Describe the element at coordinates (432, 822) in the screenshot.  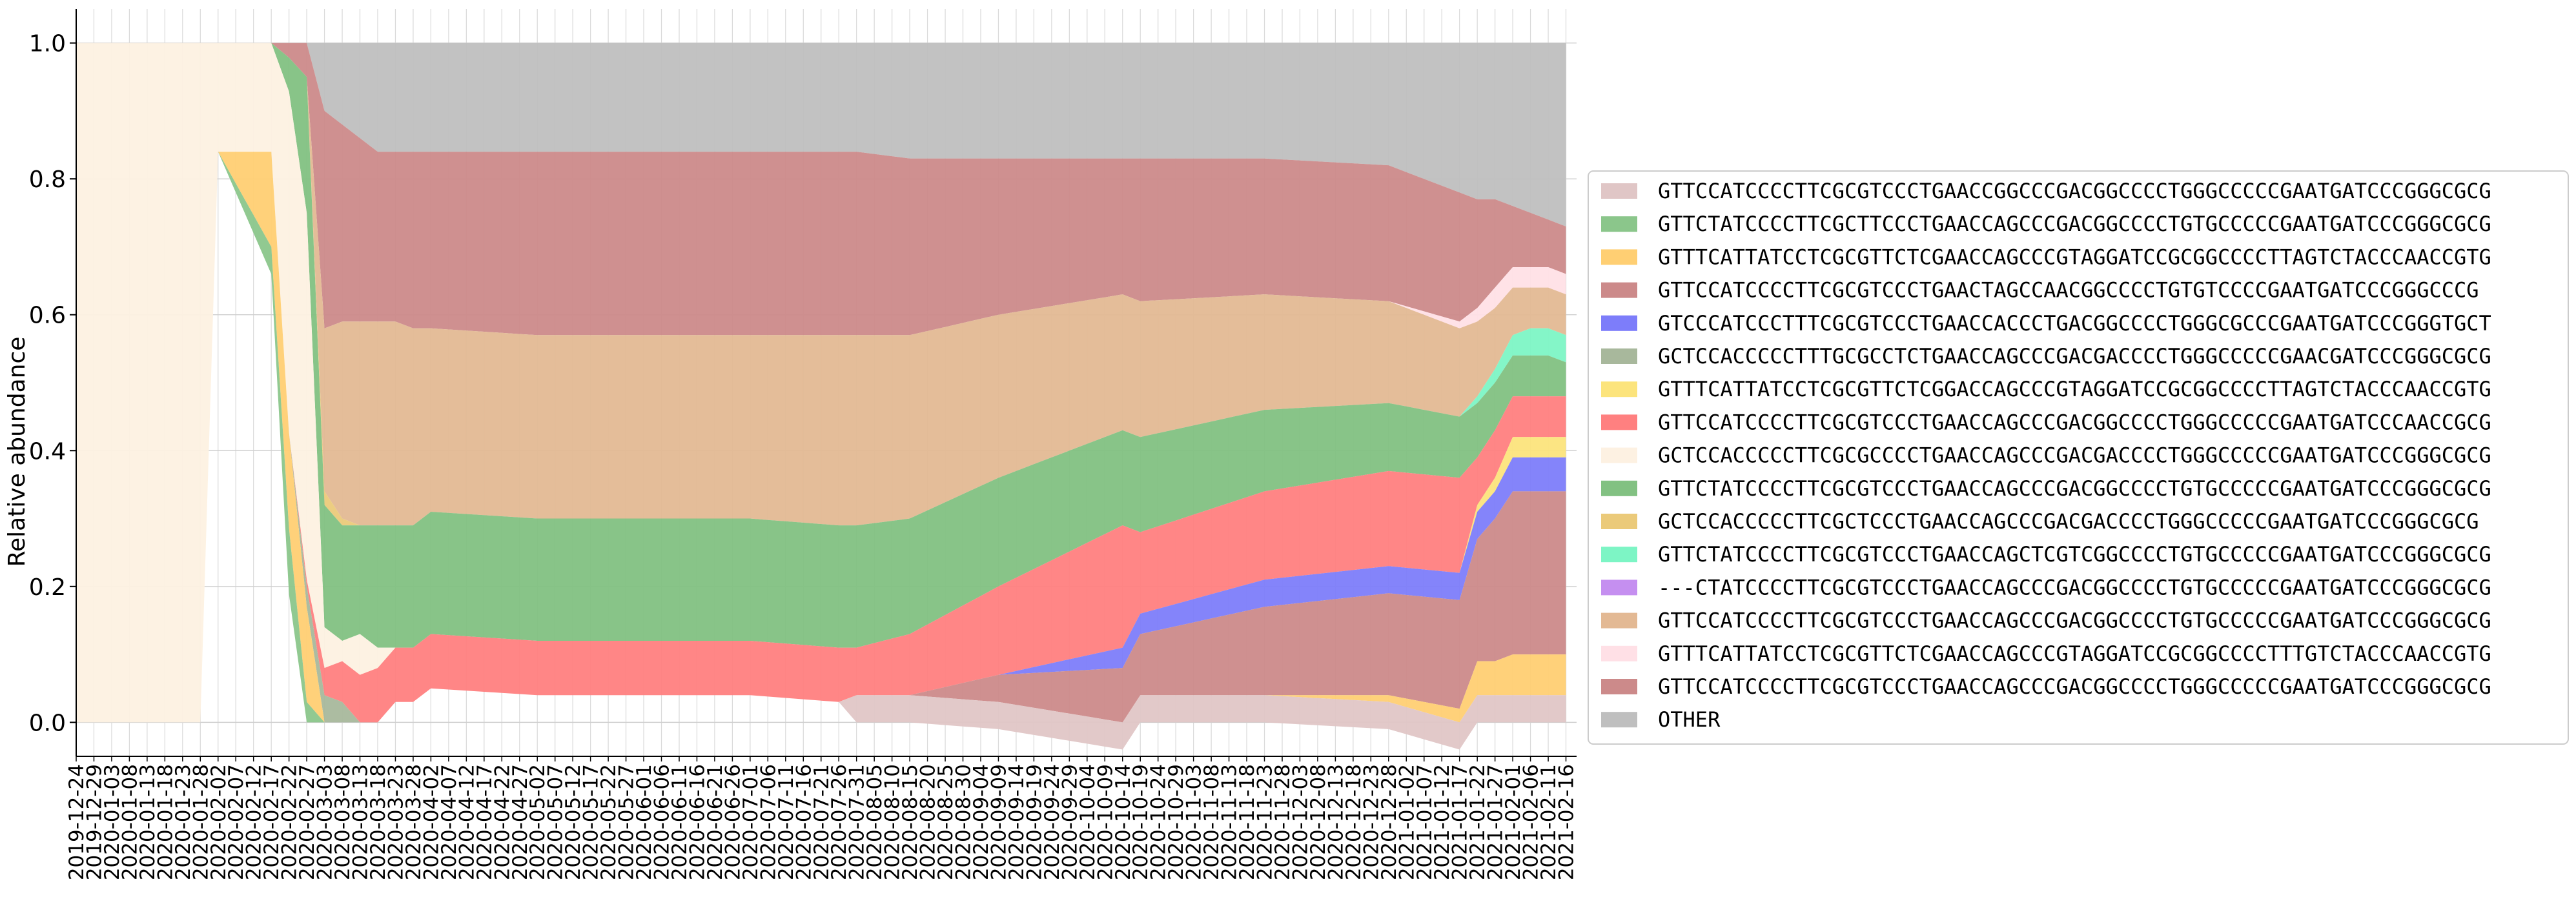
I see `x-tick-label: 2020-04-02` at that location.